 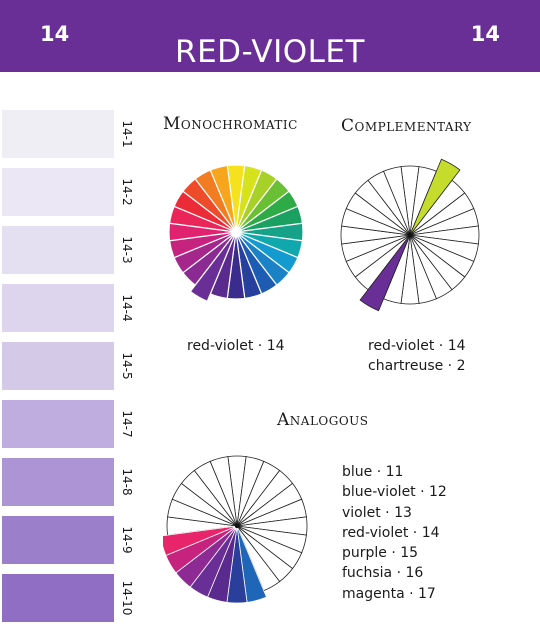 I want to click on page-title: RED-VIOLET, so click(x=270, y=52).